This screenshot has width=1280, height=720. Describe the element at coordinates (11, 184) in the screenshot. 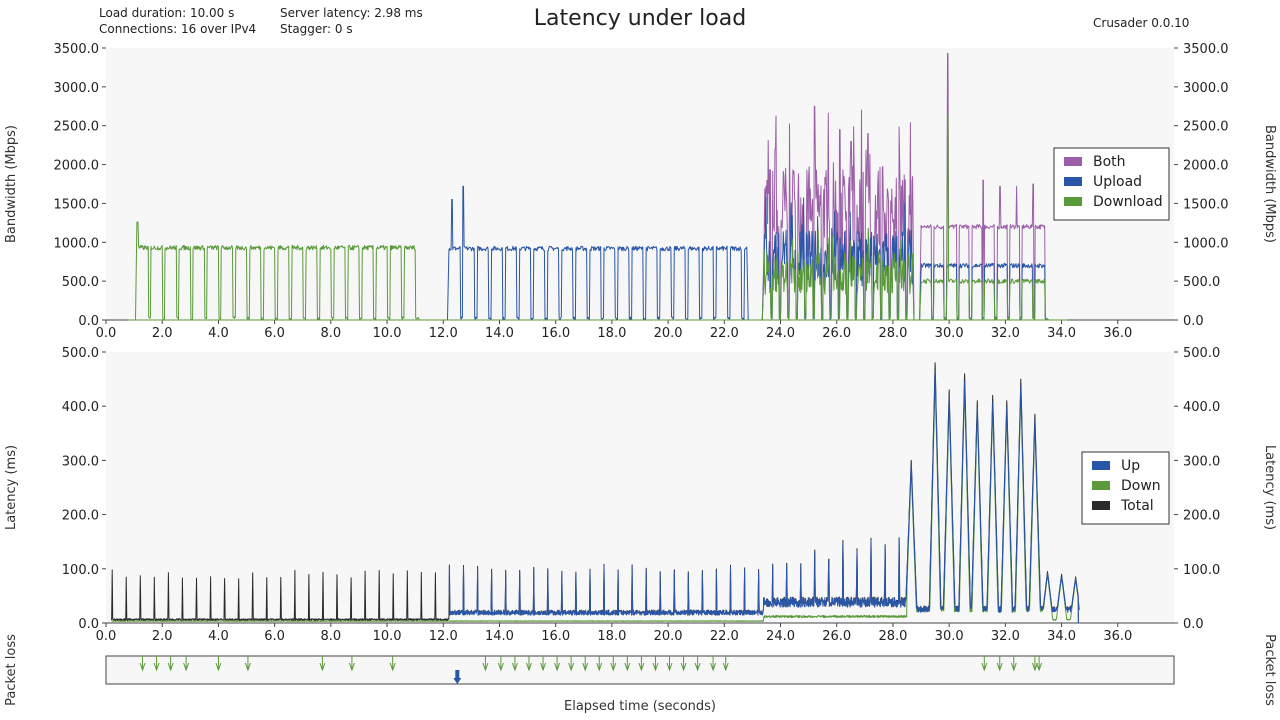

I see `bandwidth-ylabel-left: Bandwidth (Mbps)` at that location.